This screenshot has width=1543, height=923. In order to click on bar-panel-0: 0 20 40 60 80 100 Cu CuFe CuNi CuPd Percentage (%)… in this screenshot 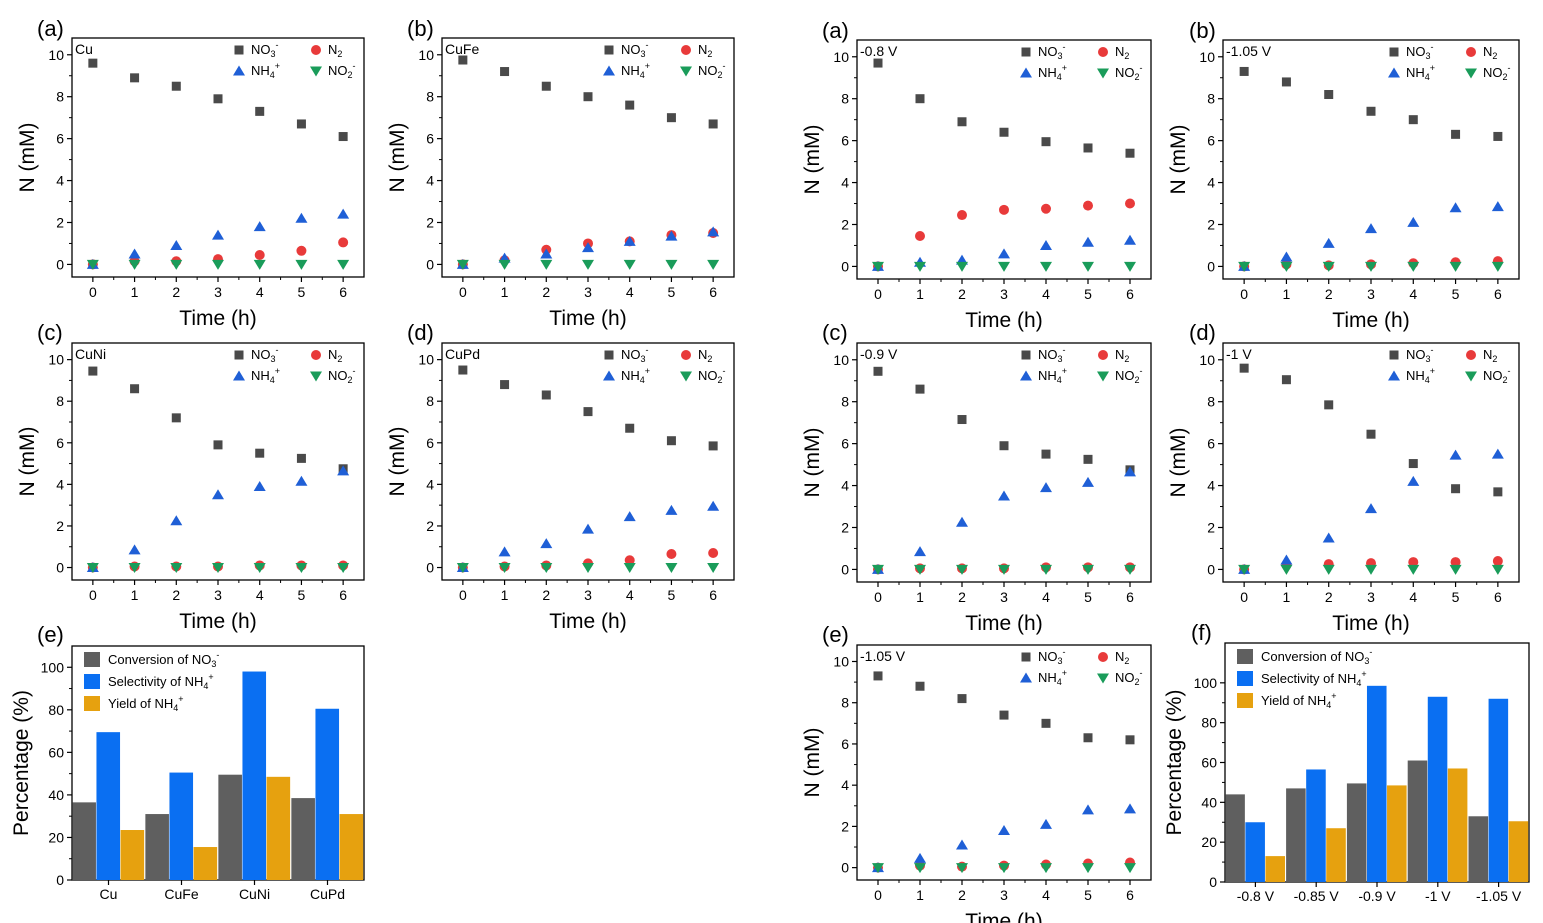, I will do `click(187, 762)`.